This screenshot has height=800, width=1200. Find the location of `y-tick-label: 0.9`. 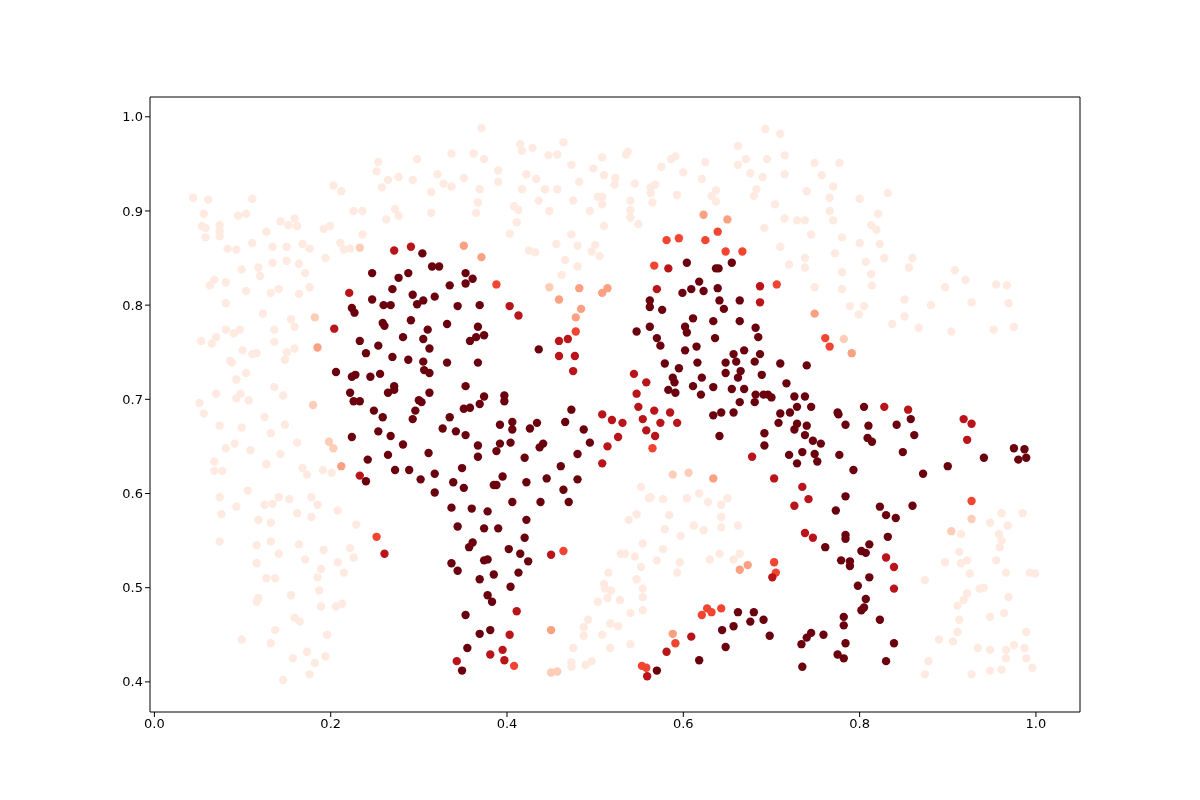

y-tick-label: 0.9 is located at coordinates (132, 211).